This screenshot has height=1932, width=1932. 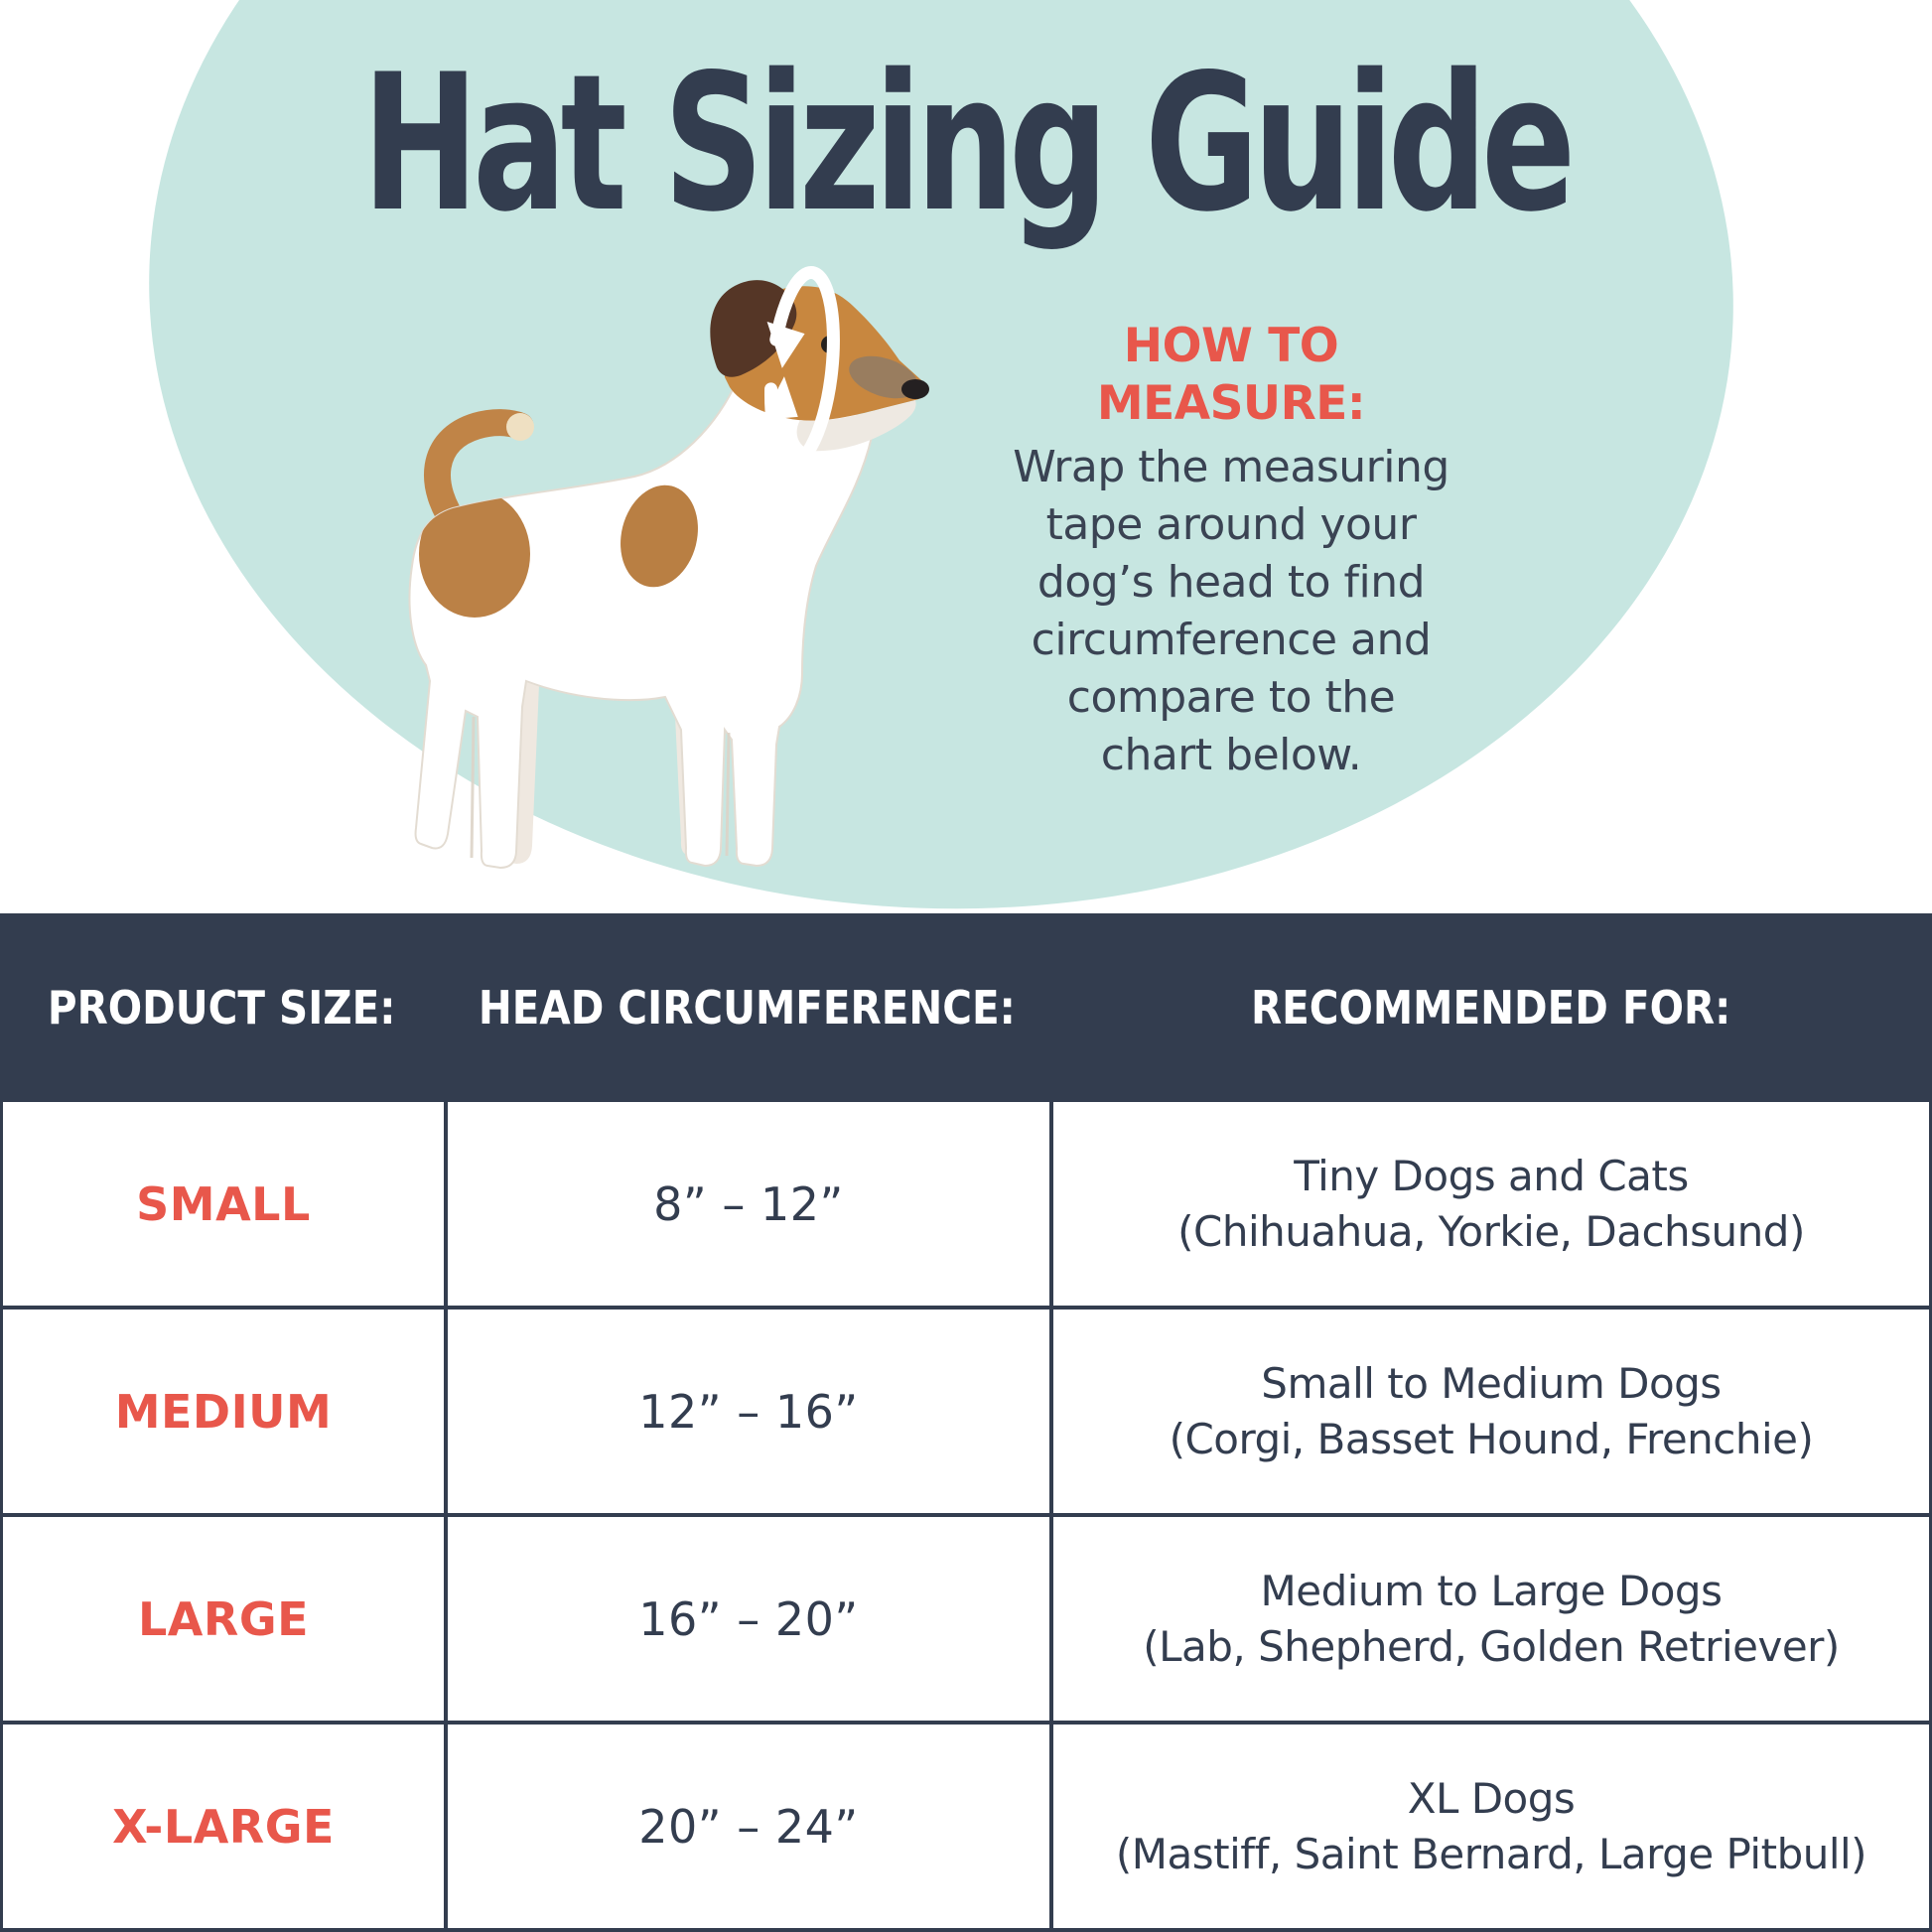 I want to click on dog-tail-tip, so click(x=520, y=427).